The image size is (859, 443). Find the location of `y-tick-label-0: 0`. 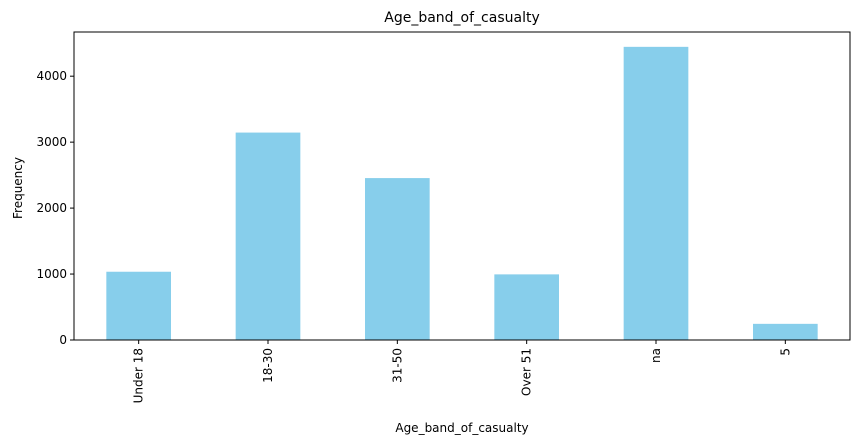

y-tick-label-0: 0 is located at coordinates (63, 340).